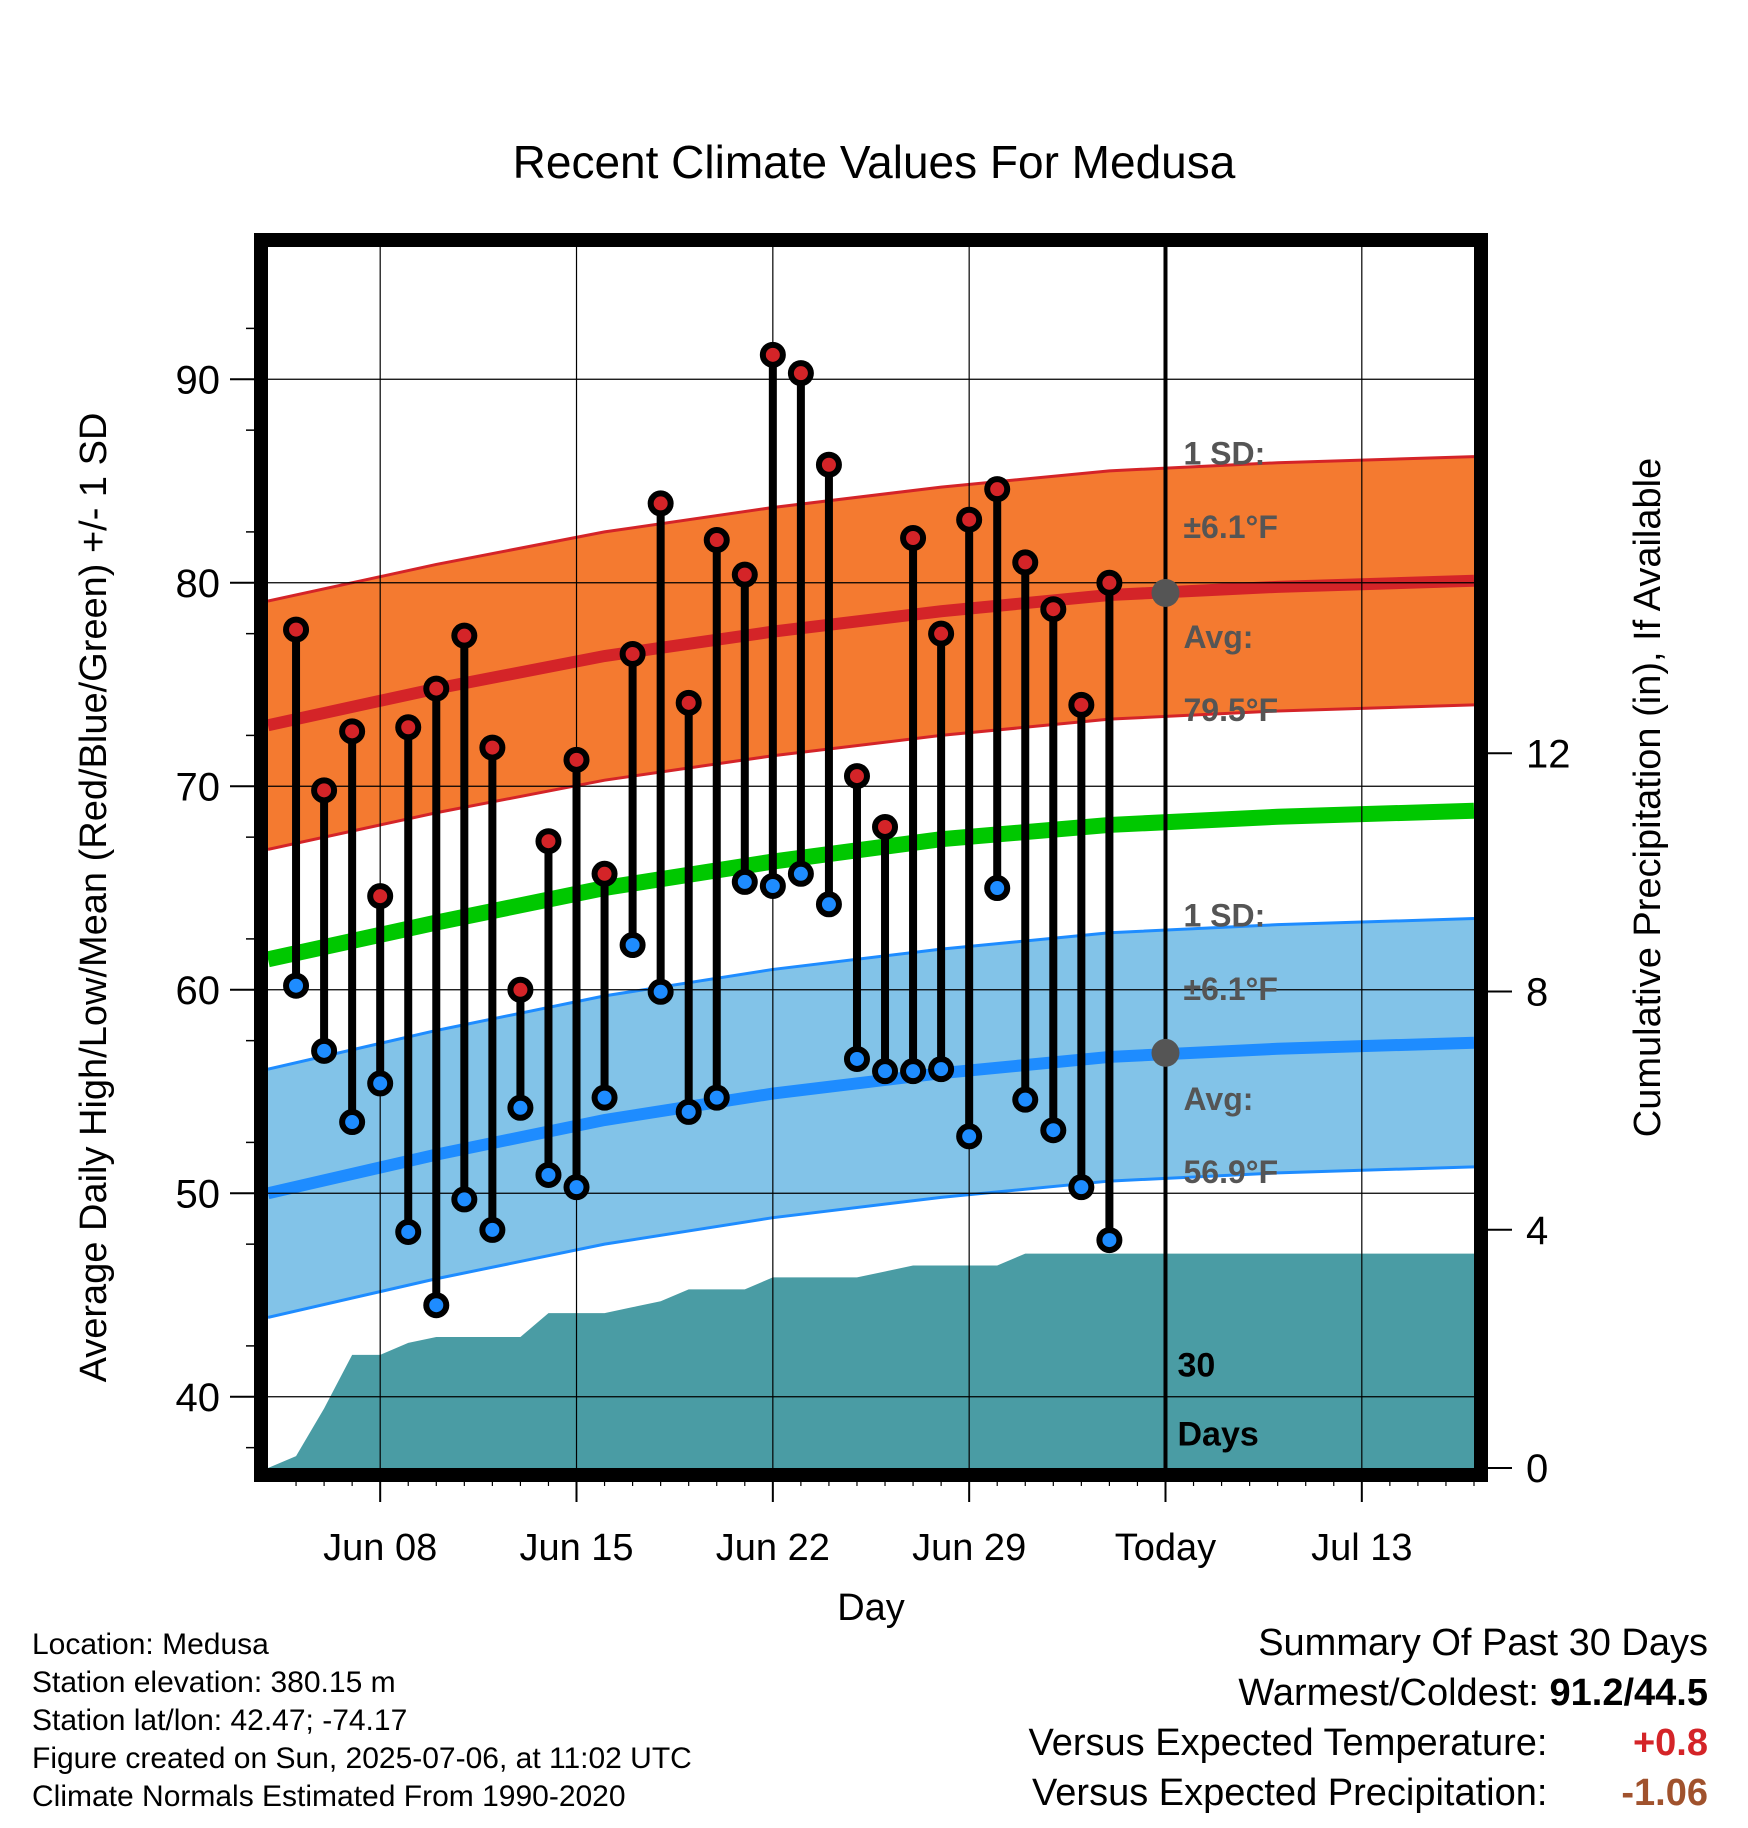 The image size is (1748, 1828). What do you see at coordinates (150, 1644) in the screenshot?
I see `location-text: Location: Medusa` at bounding box center [150, 1644].